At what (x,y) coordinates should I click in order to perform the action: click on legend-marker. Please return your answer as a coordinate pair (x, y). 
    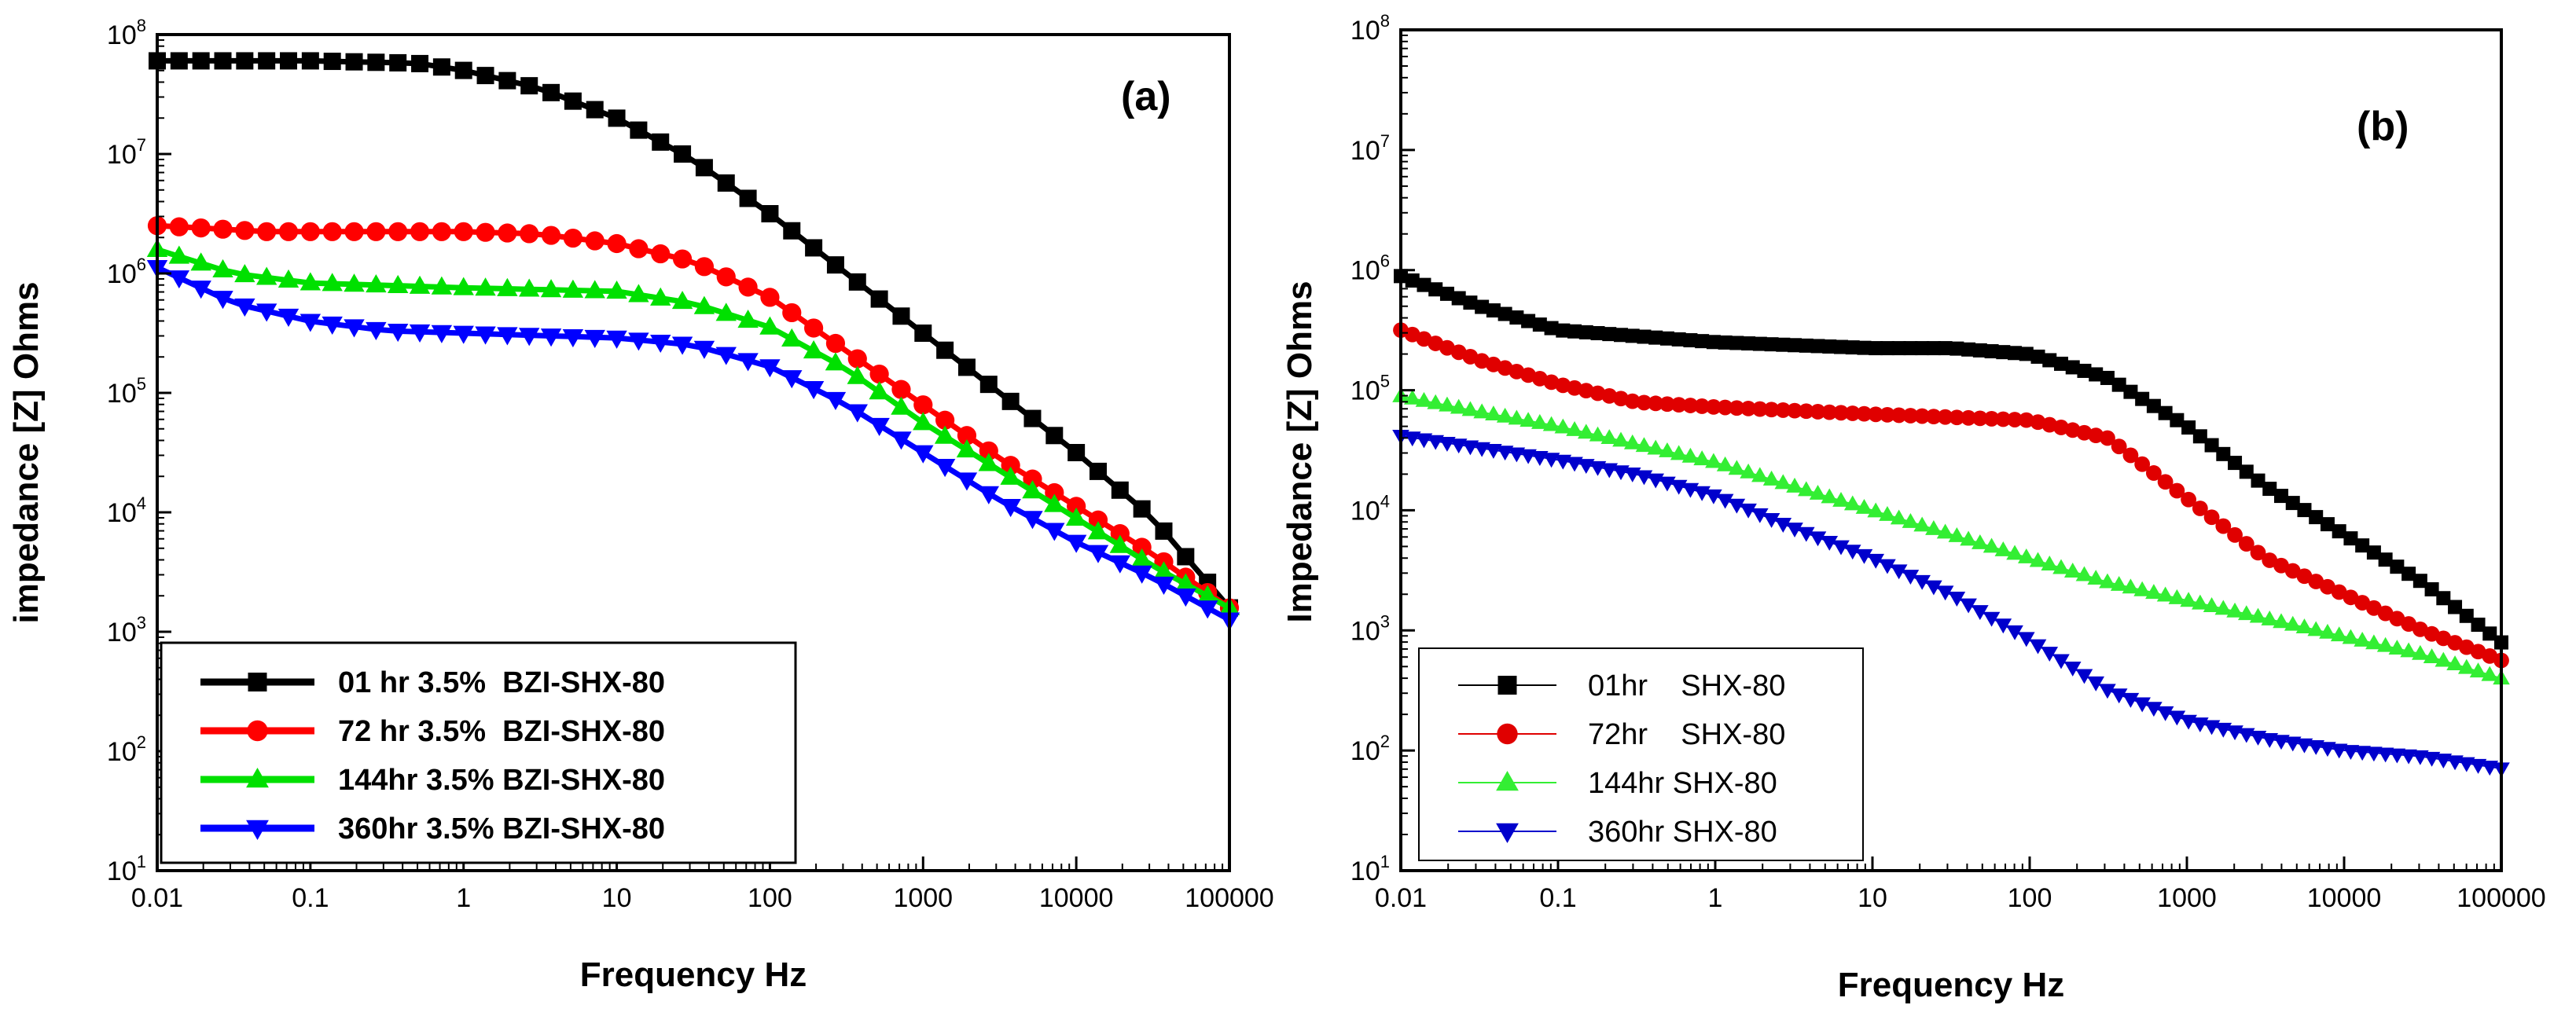
    Looking at the image, I should click on (1507, 781).